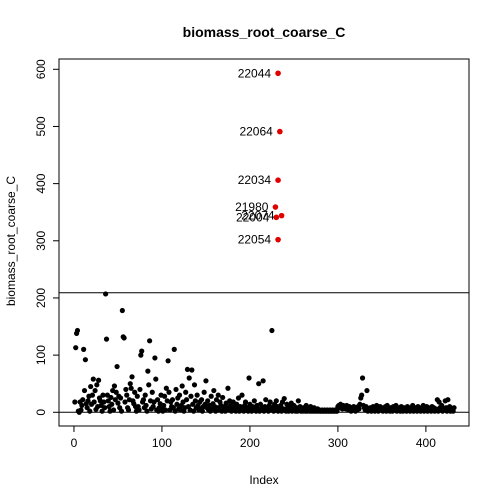  I want to click on x-tick-label-4: 400, so click(426, 443).